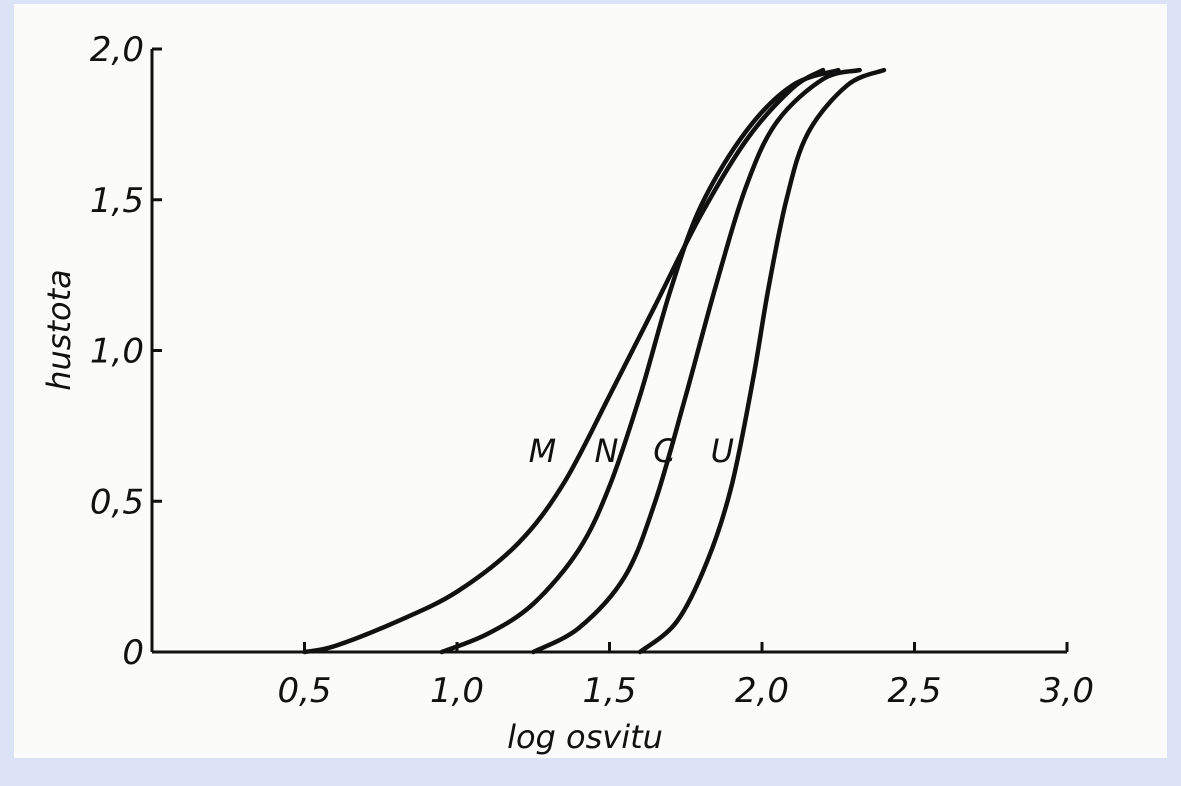  I want to click on y-axis-title: hustota, so click(59, 330).